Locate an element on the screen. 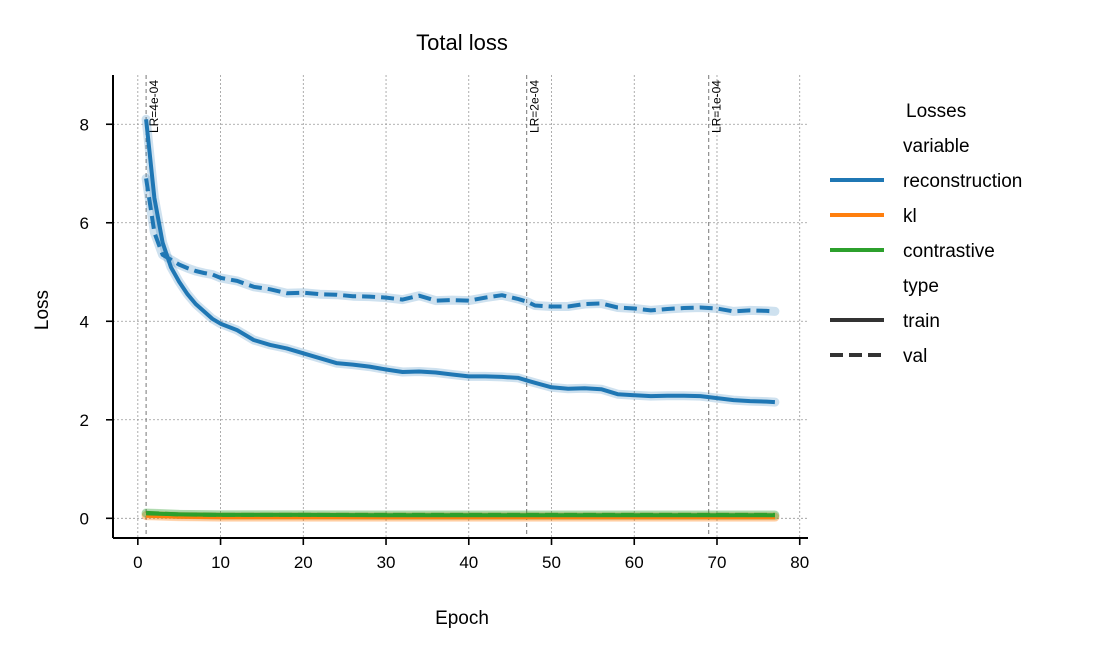  legend-group-header: type is located at coordinates (921, 286).